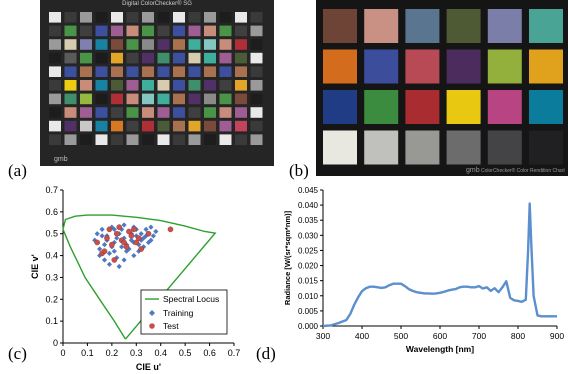  Describe the element at coordinates (308, 326) in the screenshot. I see `y-tick-label: 0.000` at that location.